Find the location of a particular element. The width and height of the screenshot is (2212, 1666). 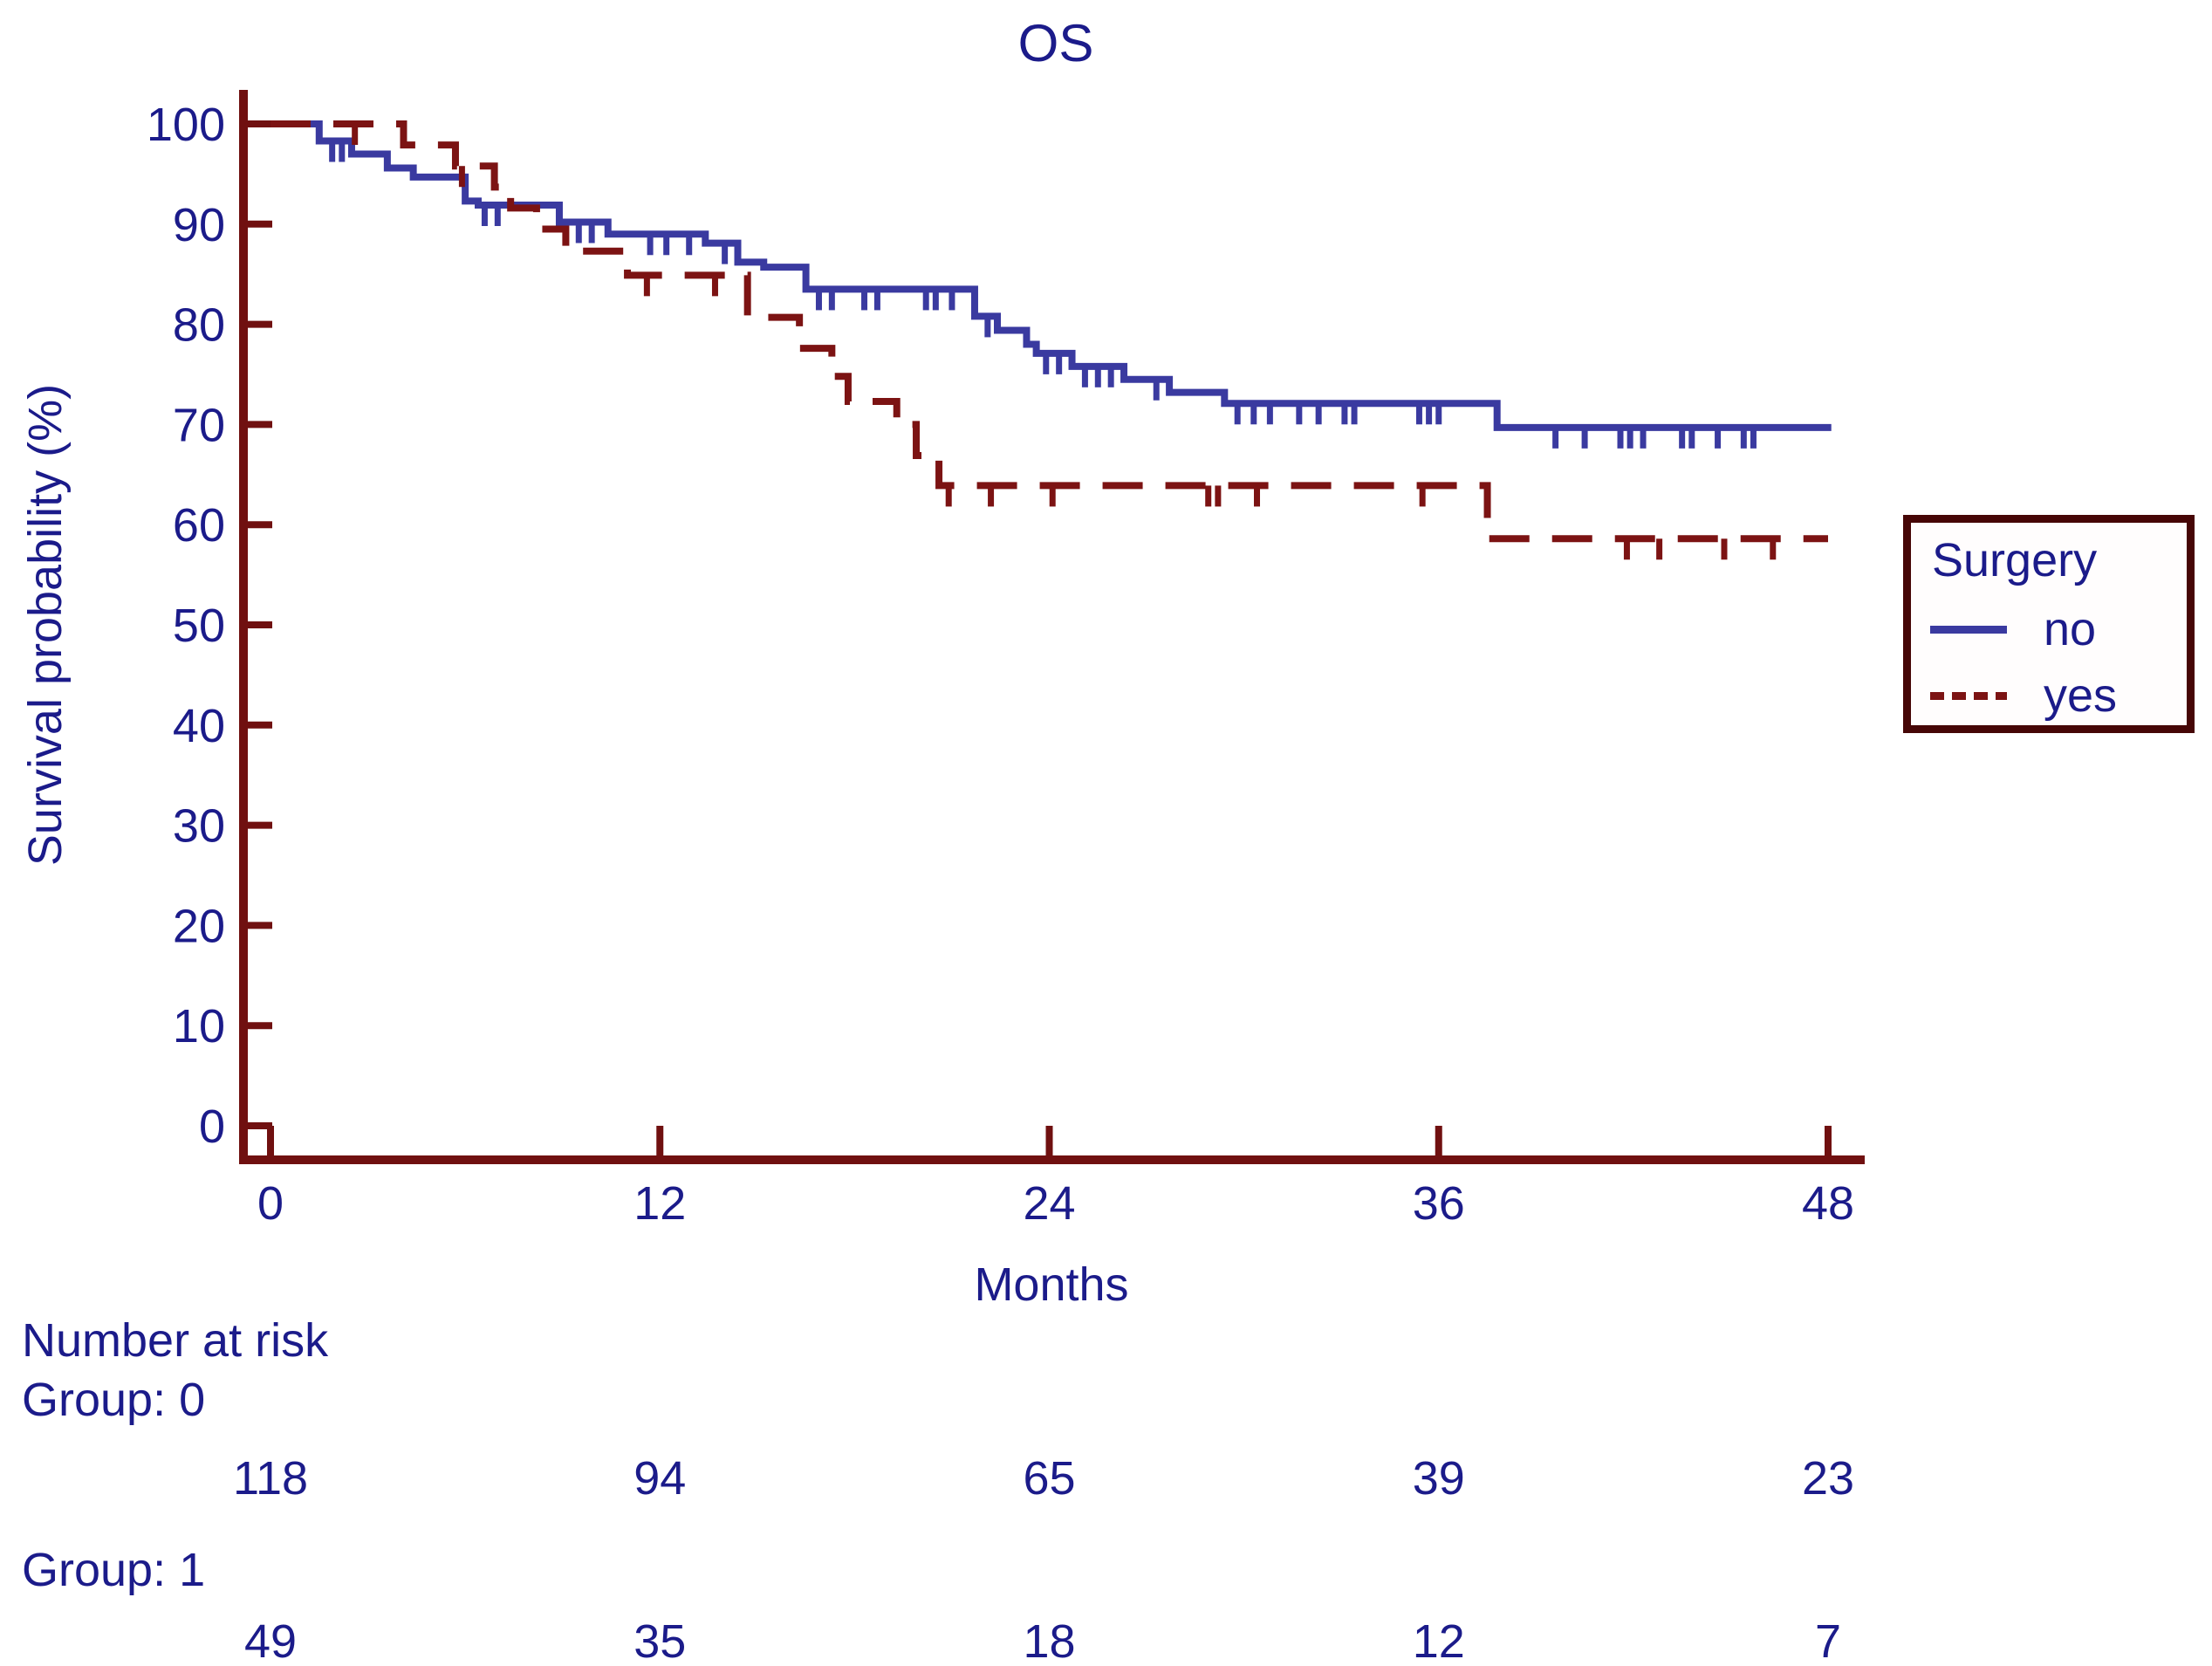

risk-count-group0-month36: 39 is located at coordinates (1438, 1478).